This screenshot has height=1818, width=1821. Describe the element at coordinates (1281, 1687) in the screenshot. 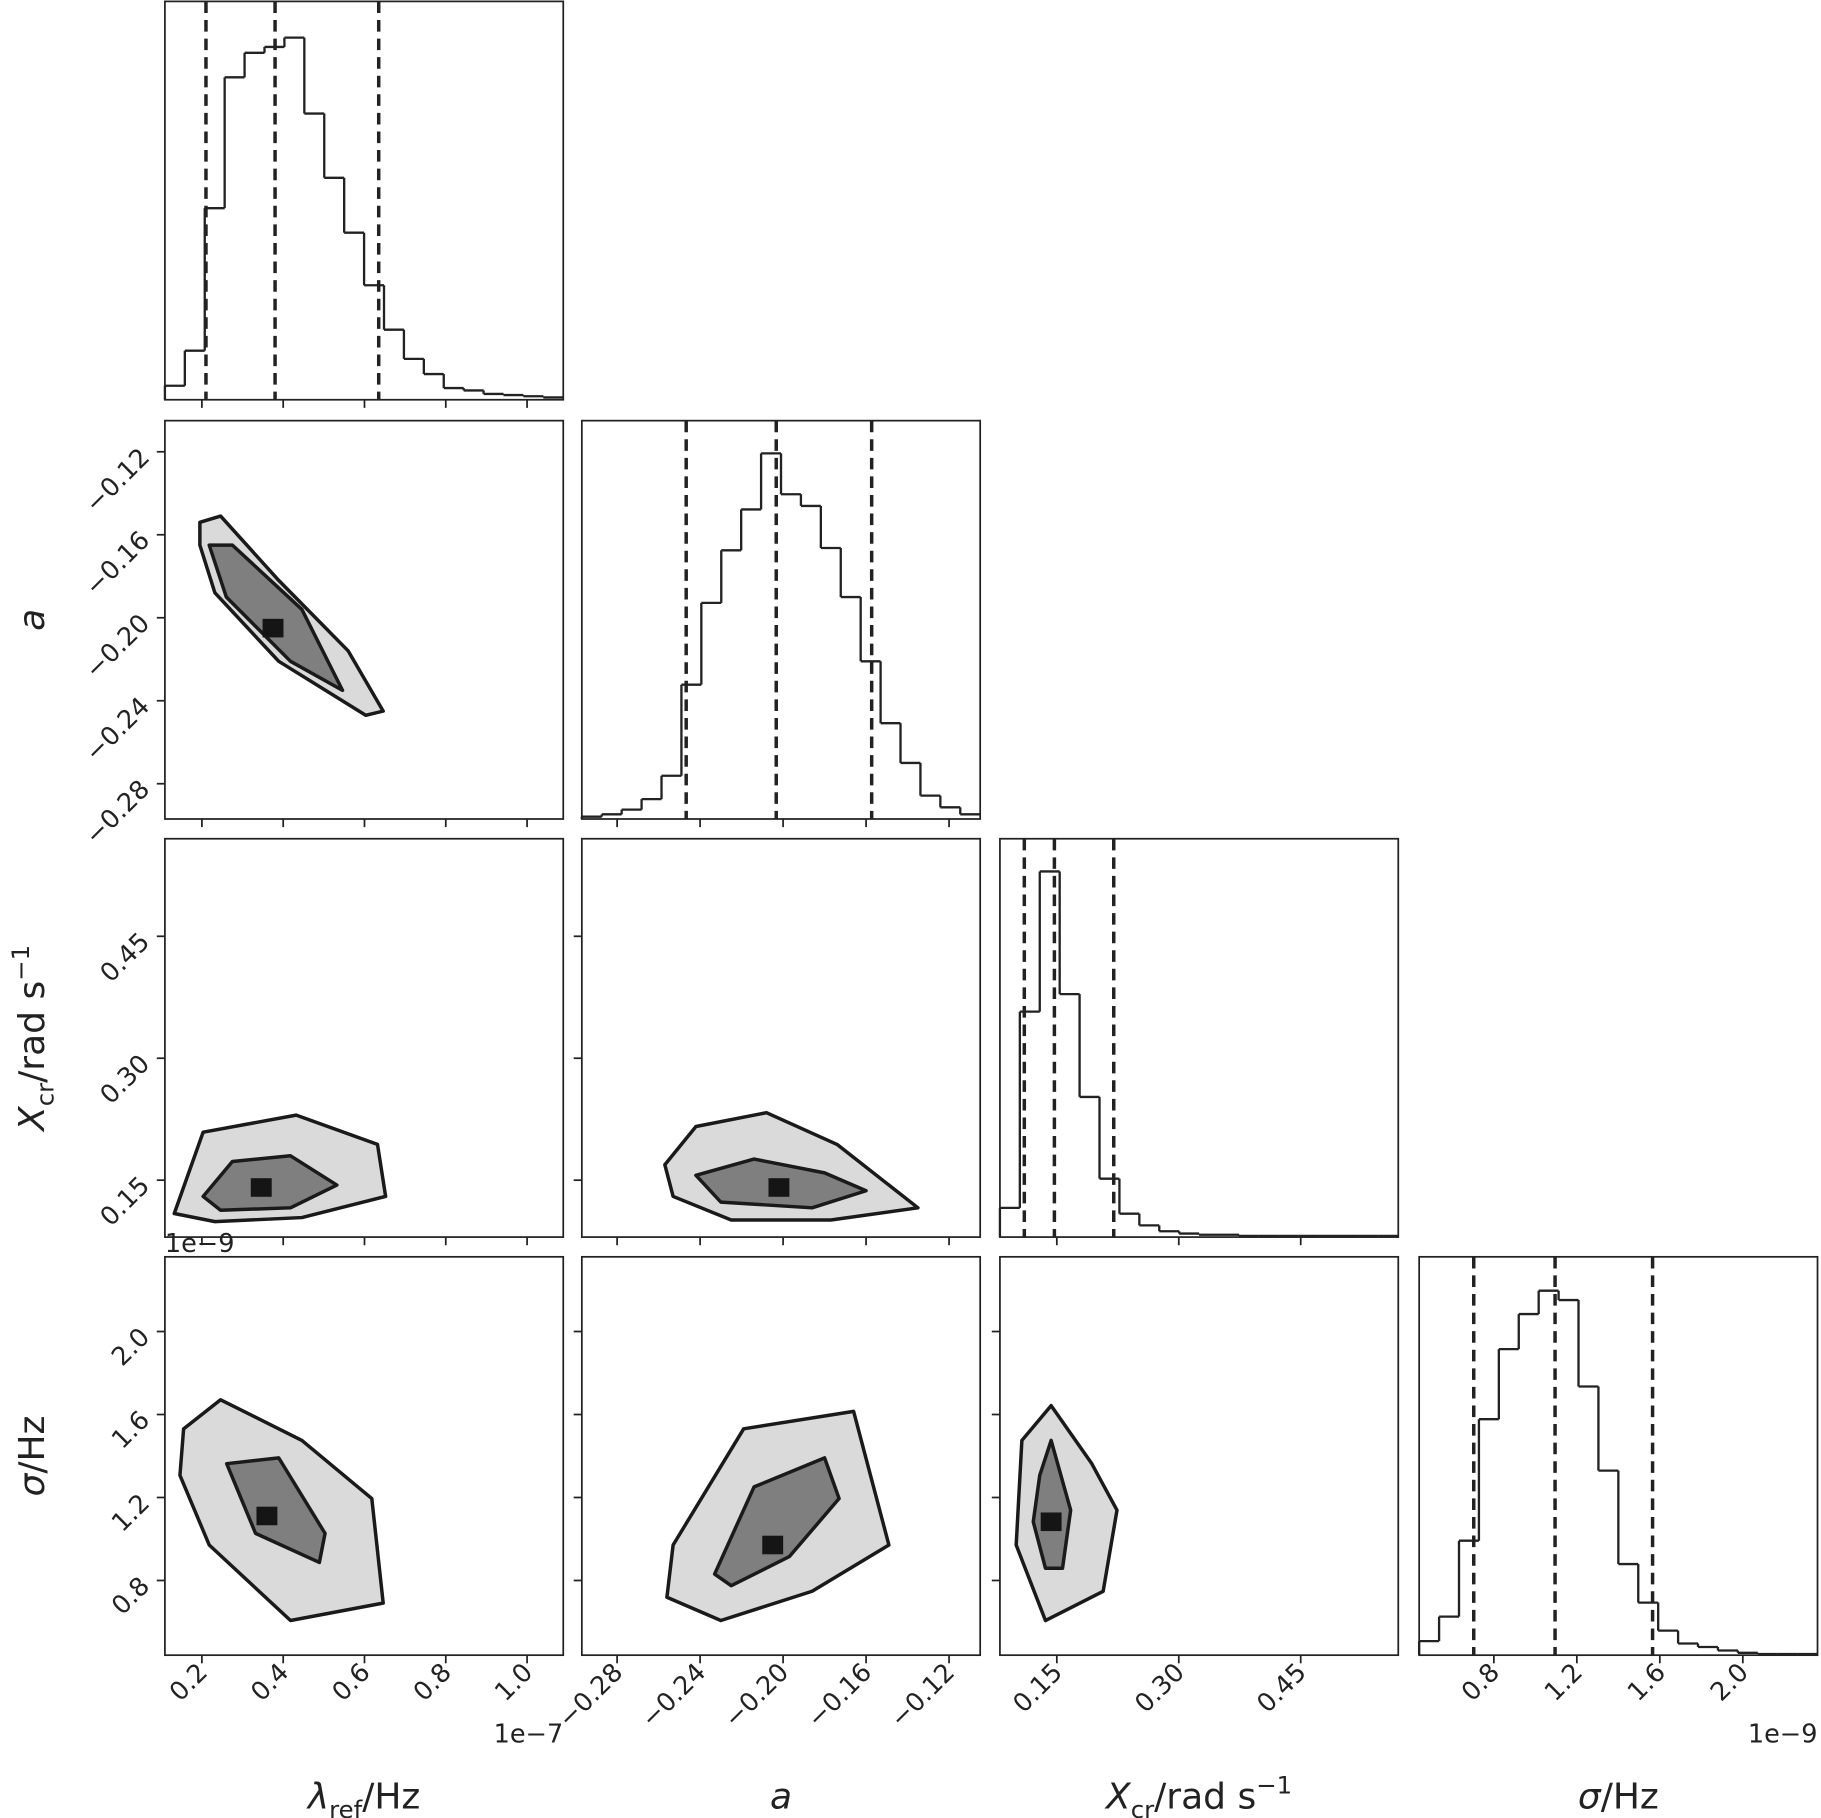

I see `x-tick-label: 0.45` at that location.